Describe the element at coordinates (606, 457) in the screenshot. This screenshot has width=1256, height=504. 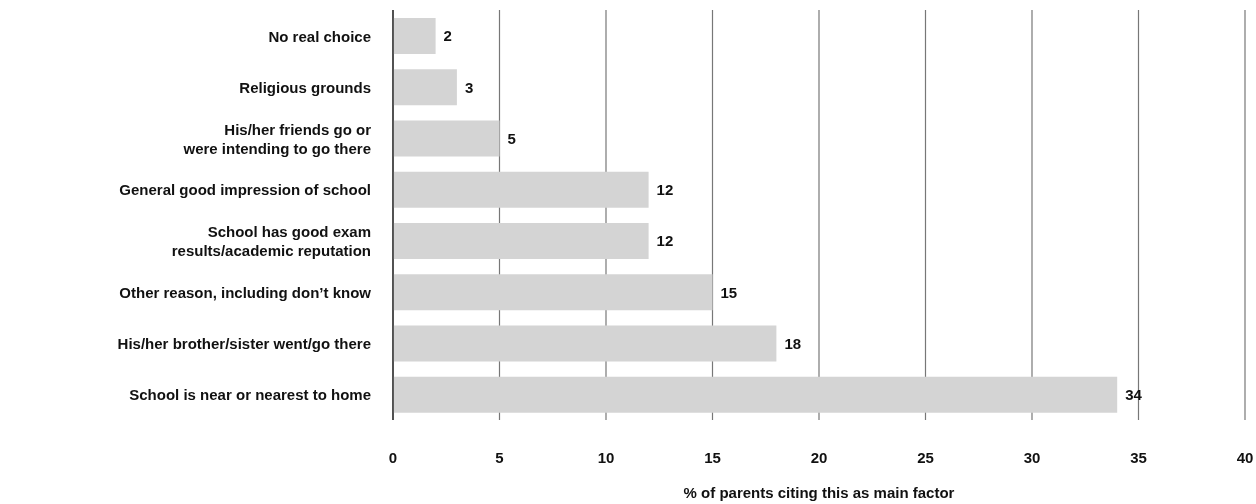
I see `x-tick-label: 10` at that location.